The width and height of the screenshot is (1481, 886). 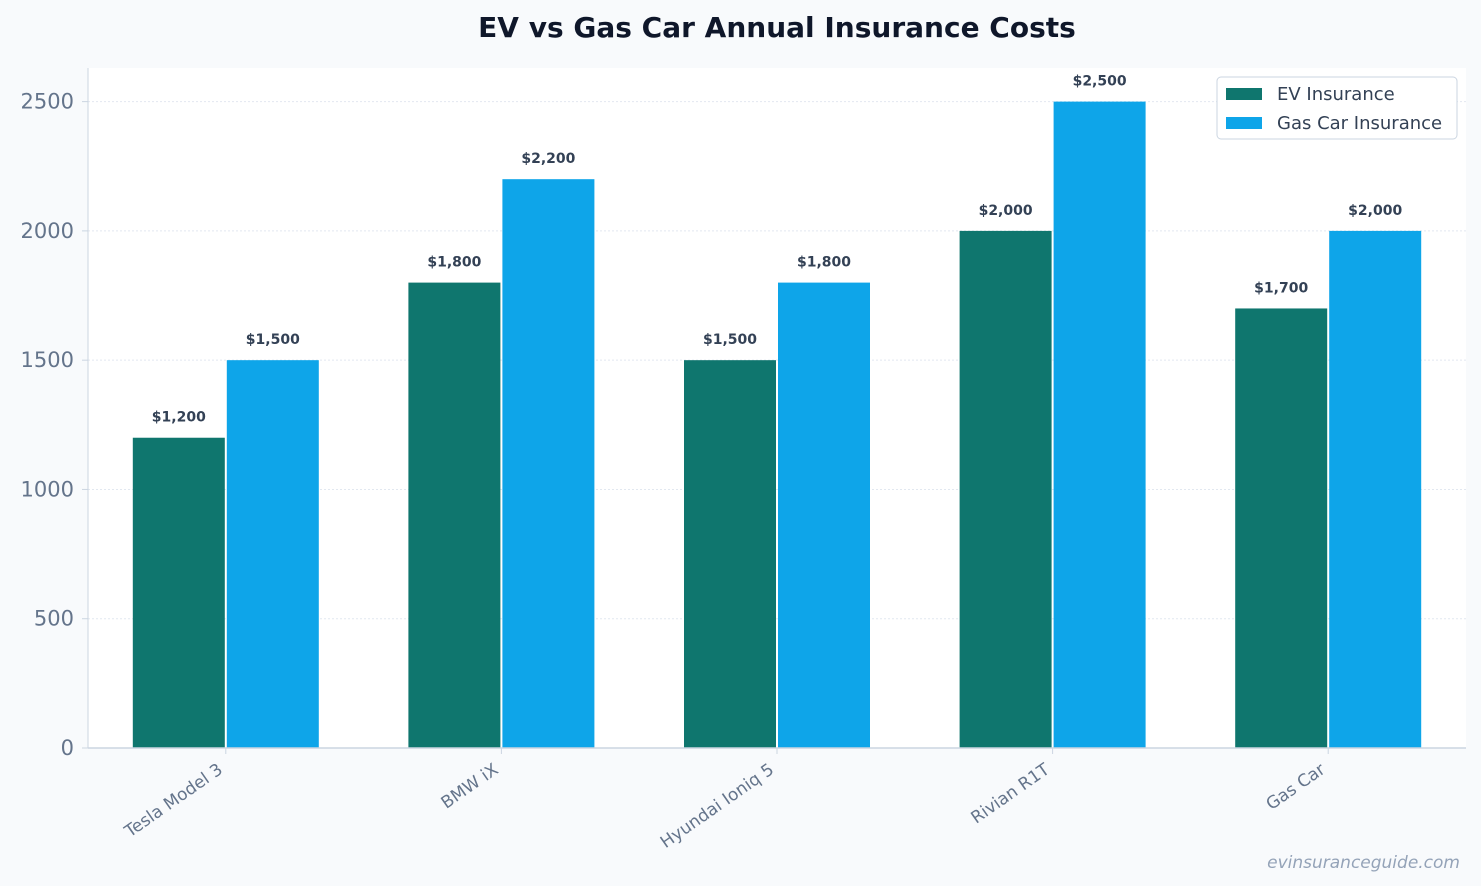 I want to click on value-label: $2,200, so click(x=548, y=159).